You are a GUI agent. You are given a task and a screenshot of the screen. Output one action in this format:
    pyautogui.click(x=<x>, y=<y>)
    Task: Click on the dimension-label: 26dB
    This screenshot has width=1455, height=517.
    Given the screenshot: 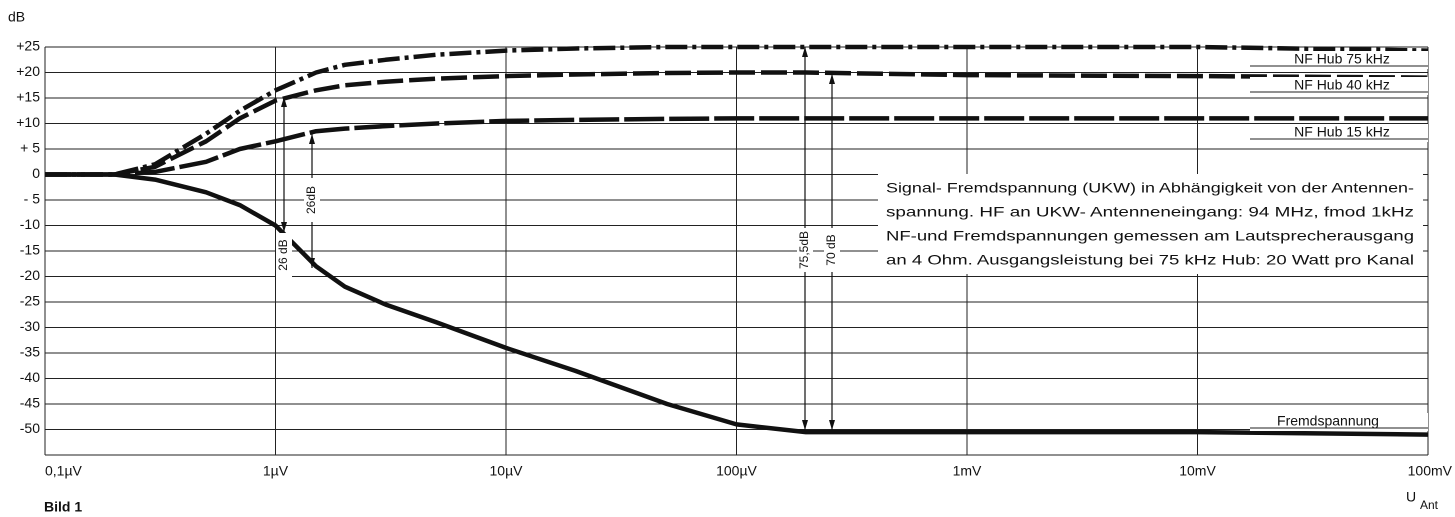 What is the action you would take?
    pyautogui.click(x=311, y=200)
    